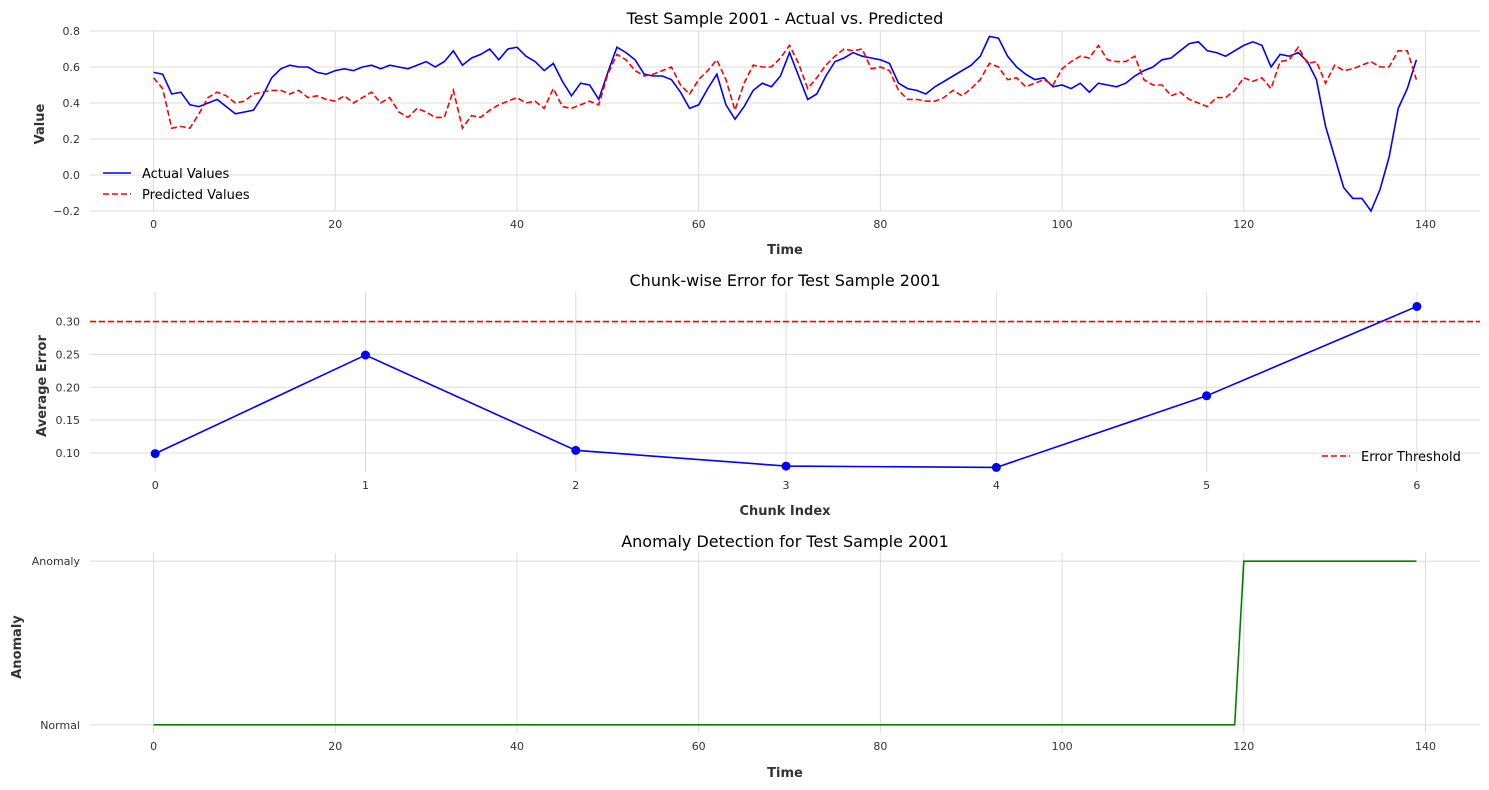 Image resolution: width=1489 pixels, height=790 pixels. Describe the element at coordinates (1206, 485) in the screenshot. I see `x-tick-label: 5` at that location.